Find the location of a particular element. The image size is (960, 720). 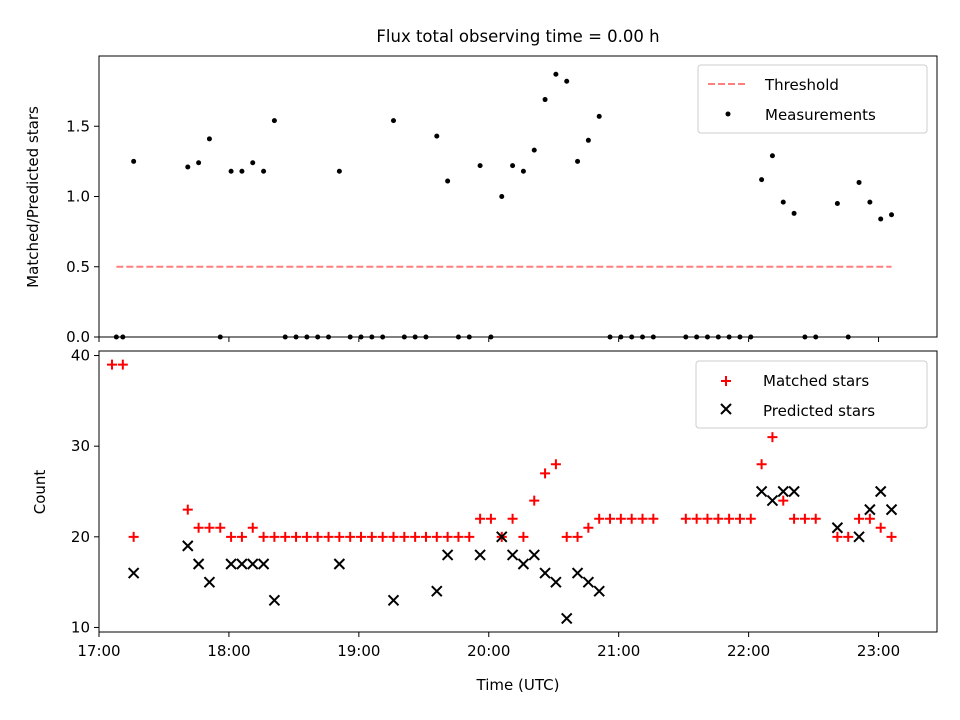

x-tick-label: 21:00 is located at coordinates (618, 651).